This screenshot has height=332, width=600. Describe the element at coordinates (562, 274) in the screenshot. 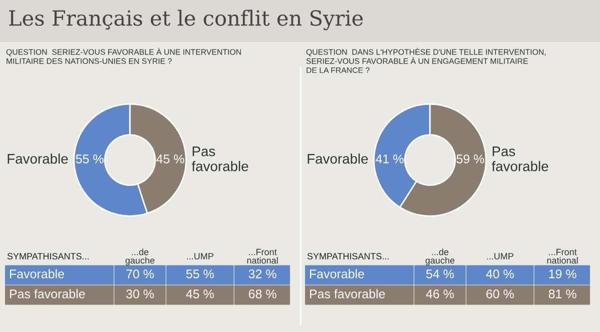

I see `data-label: 19 %` at that location.